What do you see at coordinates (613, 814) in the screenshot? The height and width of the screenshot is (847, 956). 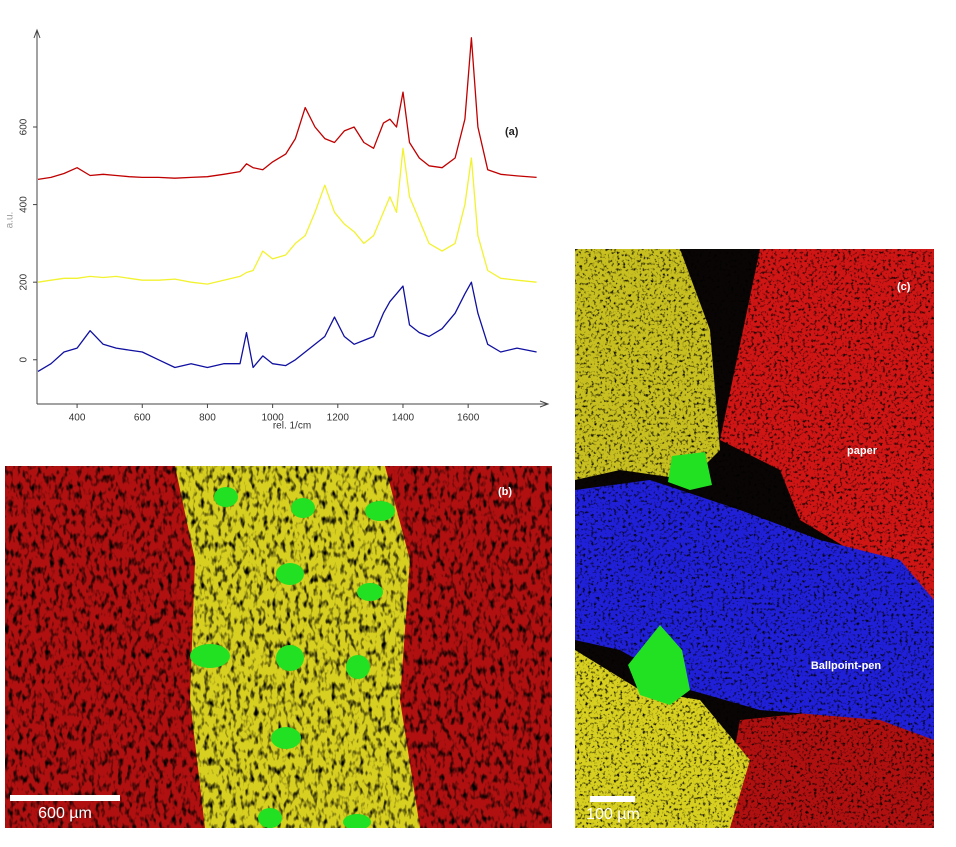 I see `scale-bar-label: 100 µm` at bounding box center [613, 814].